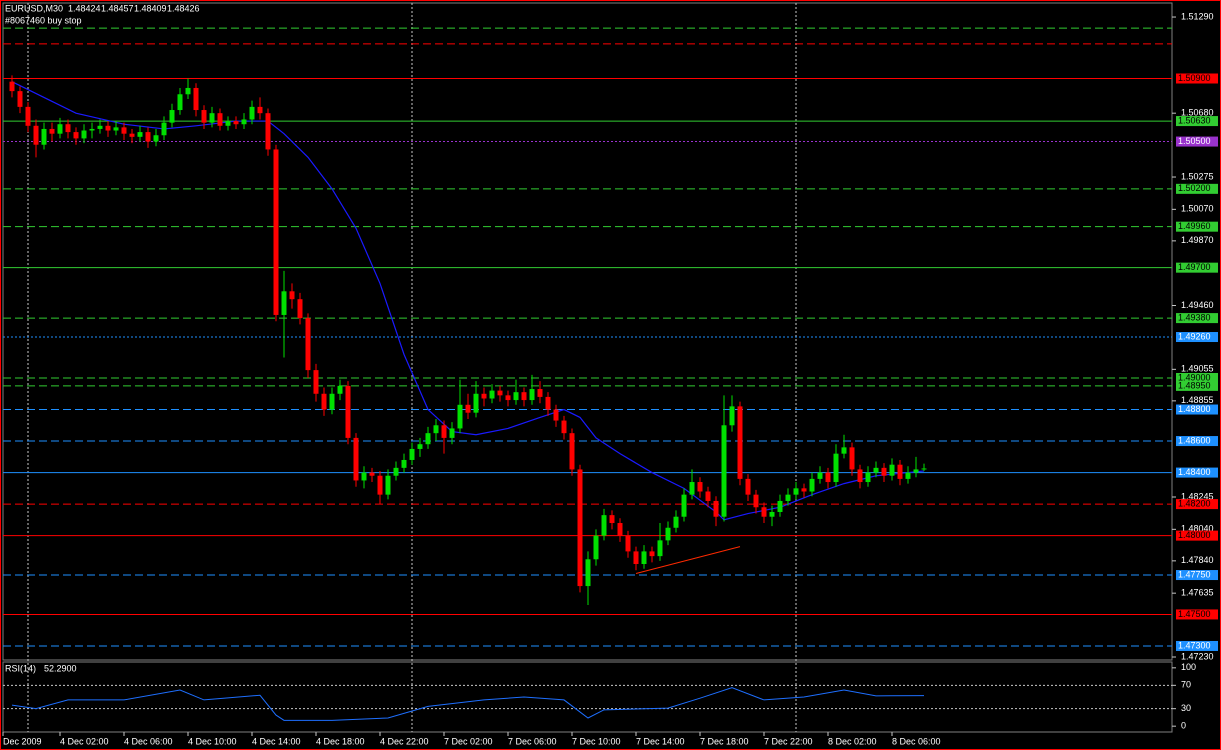 The height and width of the screenshot is (750, 1221). What do you see at coordinates (84, 8) in the screenshot?
I see `last-open: 1.48424` at bounding box center [84, 8].